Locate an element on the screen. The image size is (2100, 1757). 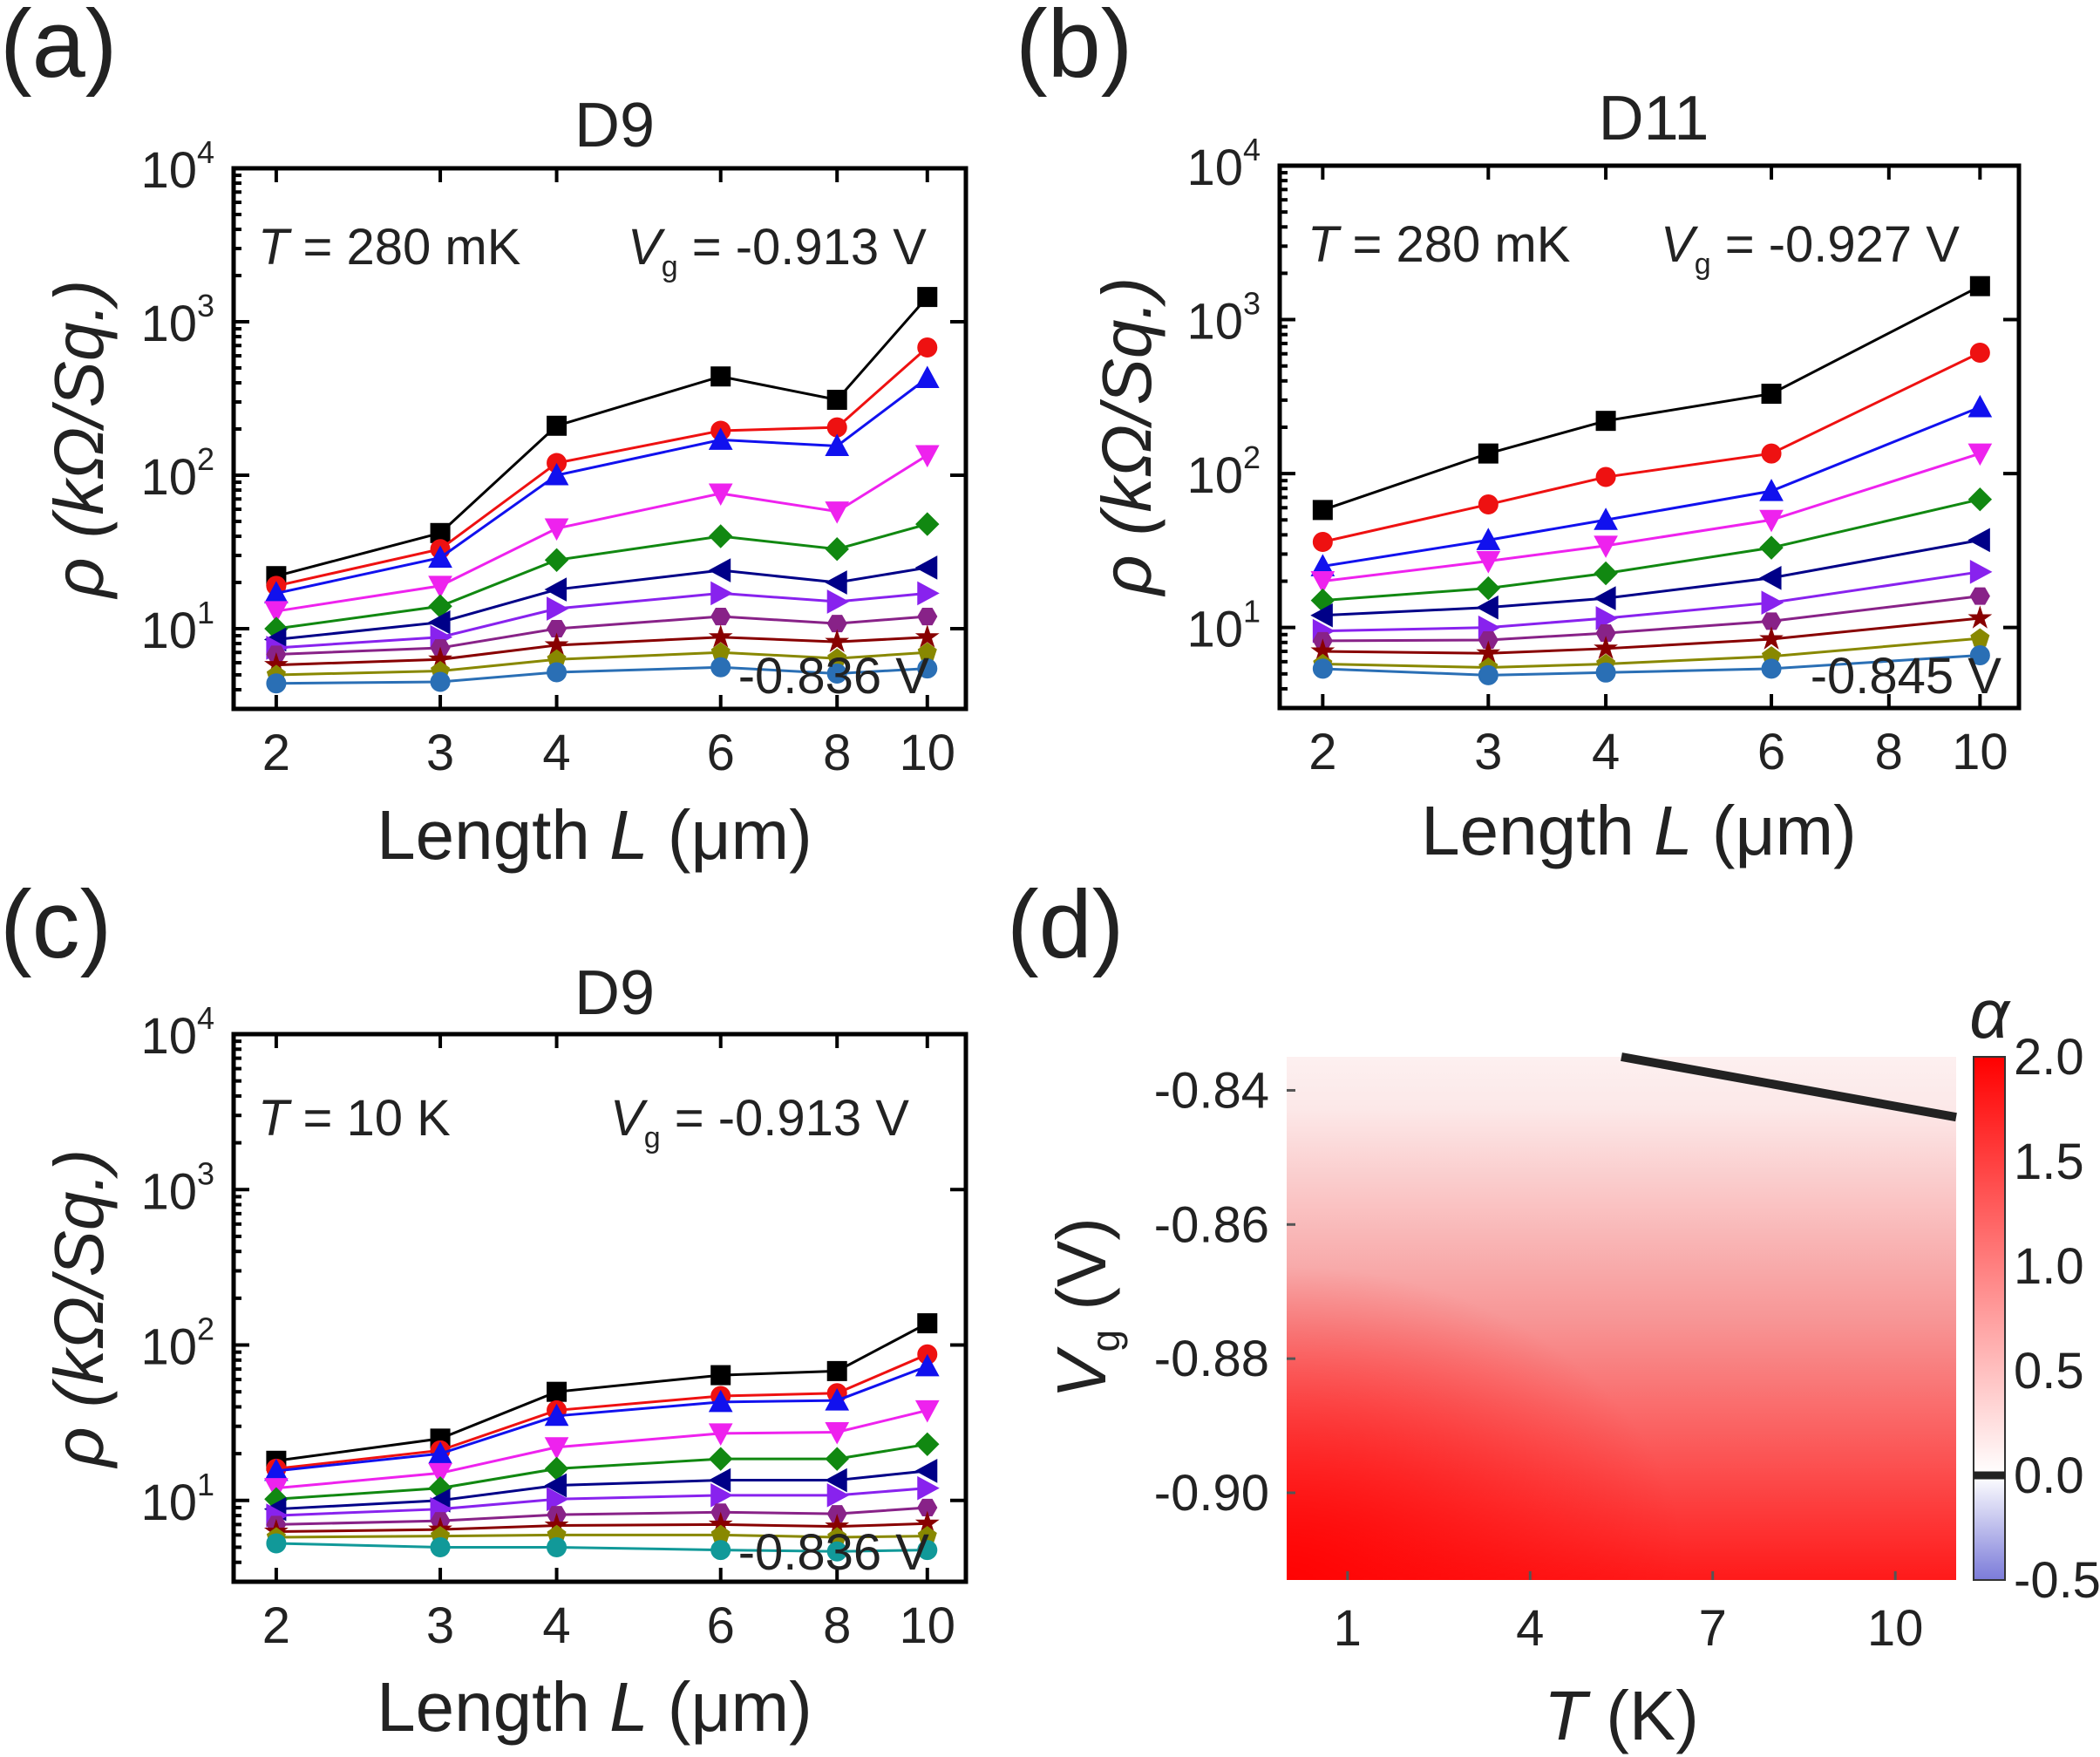
panel-c-y-tick-label: 10¹ is located at coordinates (177, 1499).